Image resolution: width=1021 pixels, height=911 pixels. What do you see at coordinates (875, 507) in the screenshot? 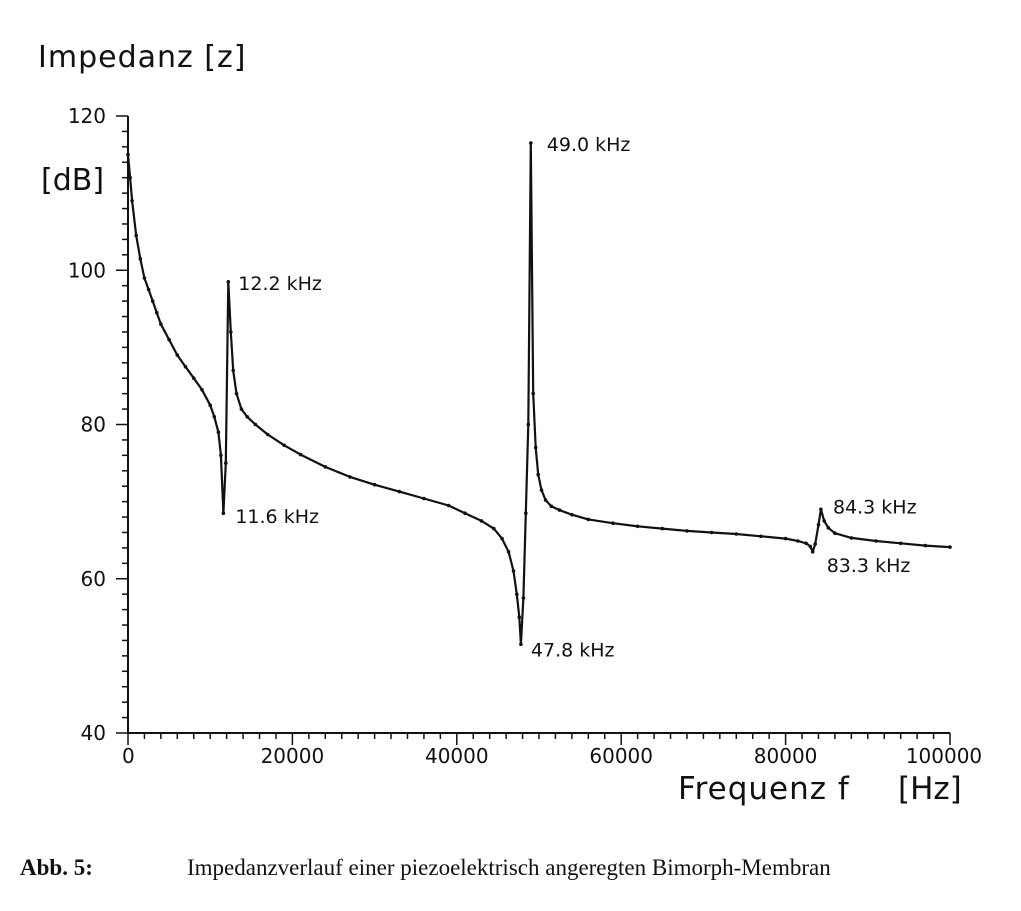
I see `peak-annotation: 84.3 kHz` at bounding box center [875, 507].